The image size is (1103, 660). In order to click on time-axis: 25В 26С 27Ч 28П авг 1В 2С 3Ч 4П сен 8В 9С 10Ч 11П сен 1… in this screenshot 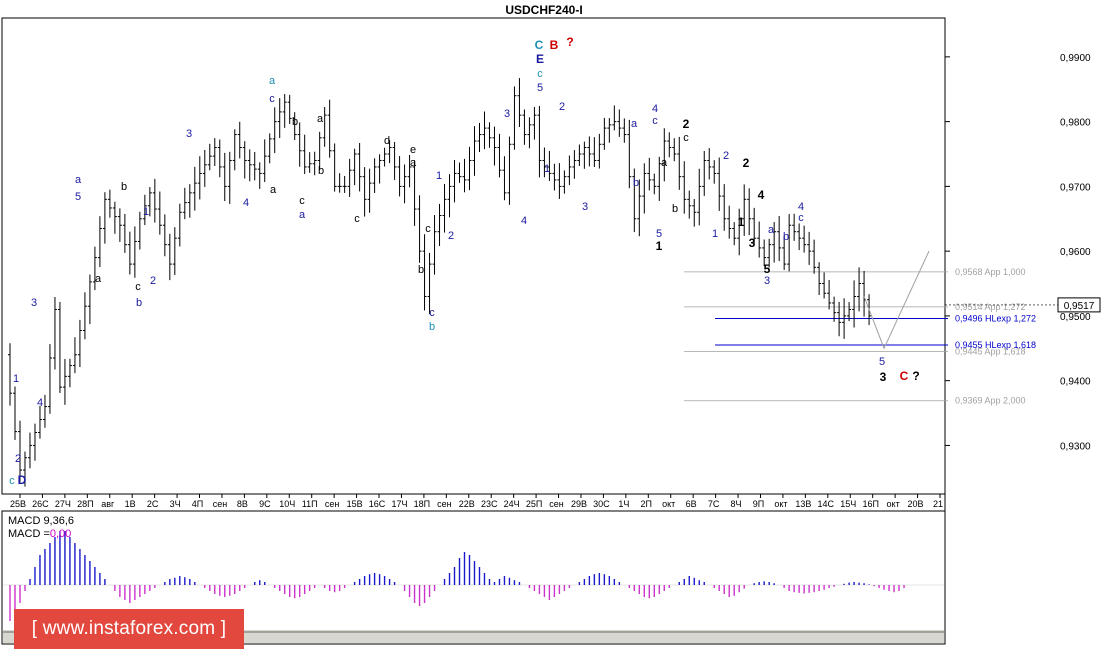, I will do `click(476, 501)`.